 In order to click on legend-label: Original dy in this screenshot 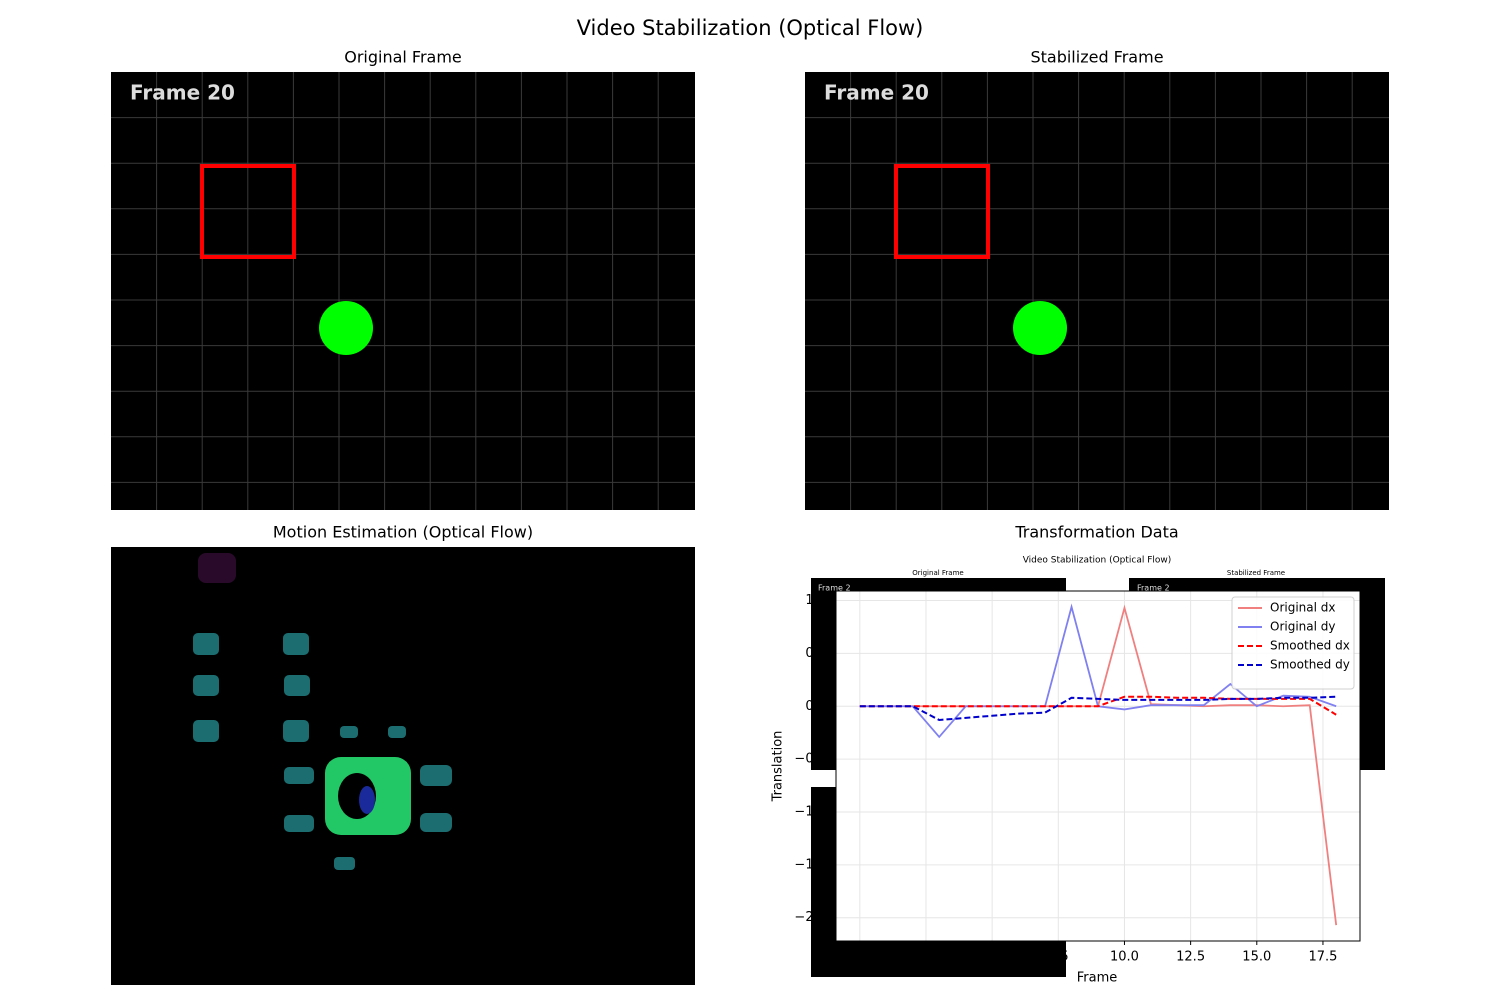, I will do `click(1303, 627)`.